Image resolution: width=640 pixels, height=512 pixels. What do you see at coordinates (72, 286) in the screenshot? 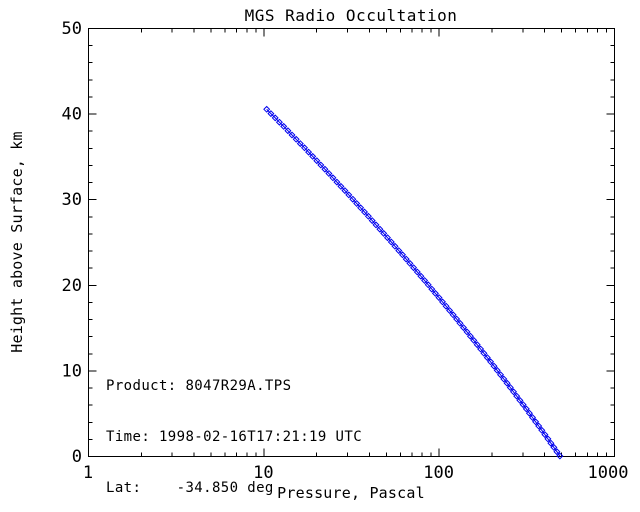
I see `y-tick-label: 20` at bounding box center [72, 286].